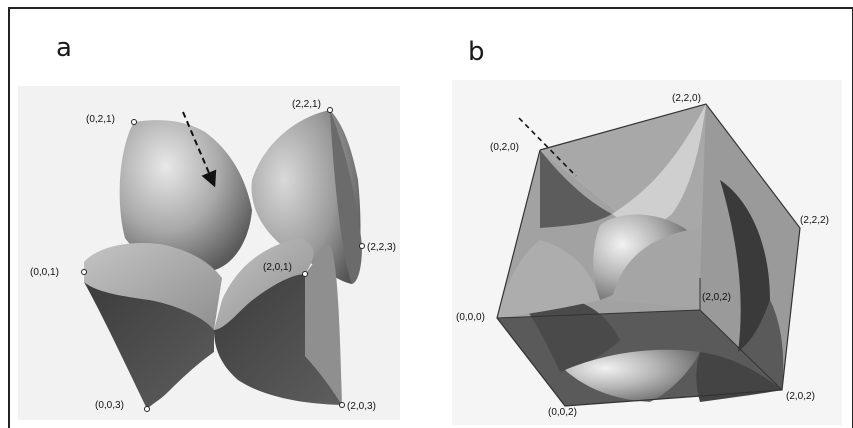  What do you see at coordinates (656, 269) in the screenshot?
I see `quarter-disc-front-right` at bounding box center [656, 269].